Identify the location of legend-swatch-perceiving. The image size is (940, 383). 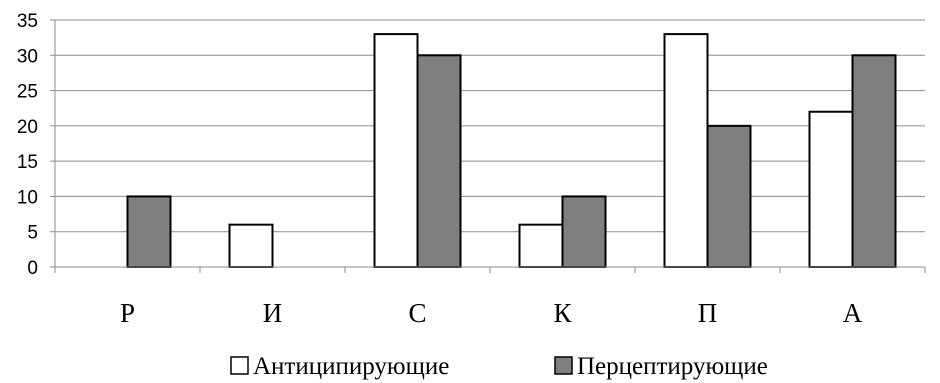
(563, 365).